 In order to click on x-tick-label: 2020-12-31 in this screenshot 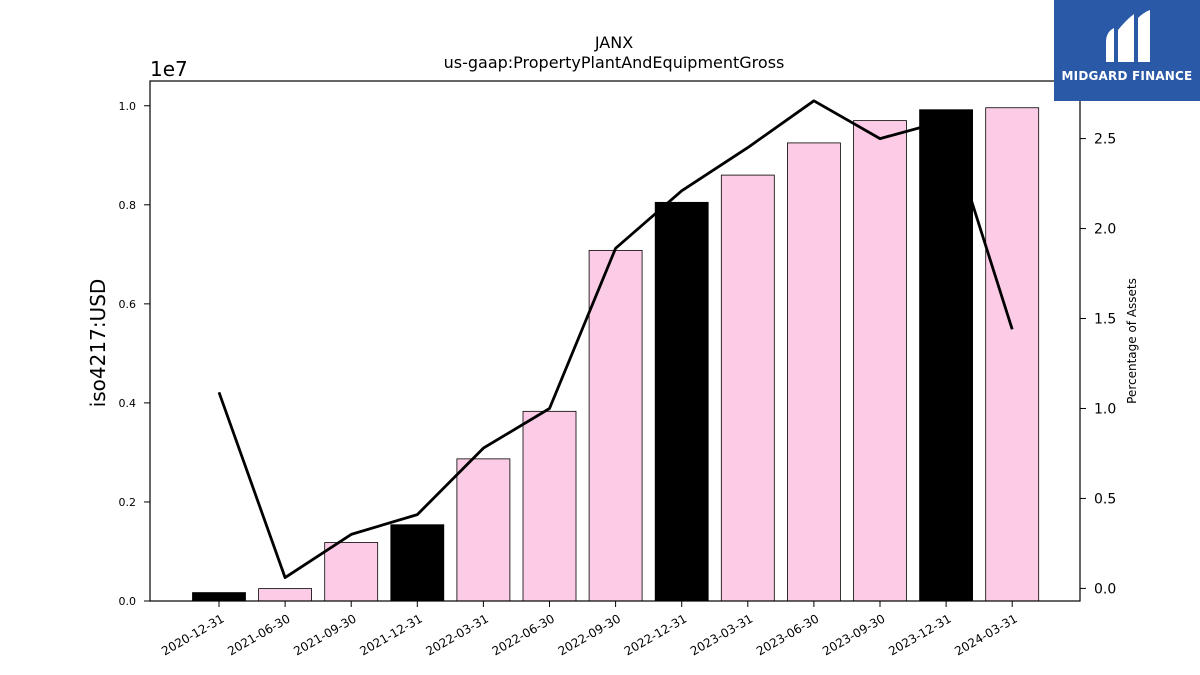, I will do `click(192, 634)`.